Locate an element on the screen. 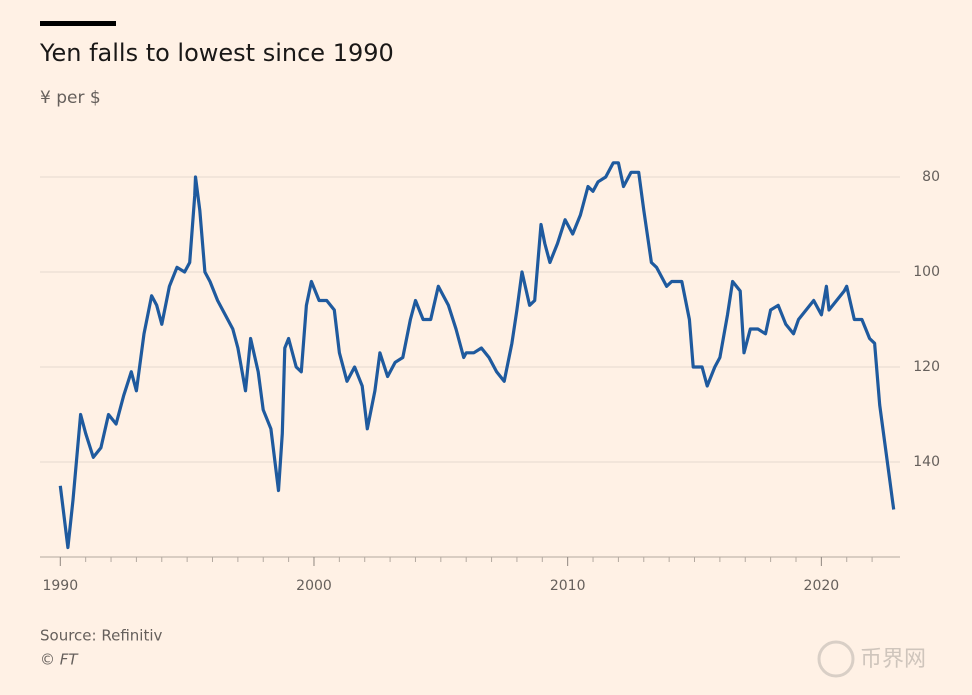 The width and height of the screenshot is (972, 695). x-tick-label: 2000 is located at coordinates (314, 586).